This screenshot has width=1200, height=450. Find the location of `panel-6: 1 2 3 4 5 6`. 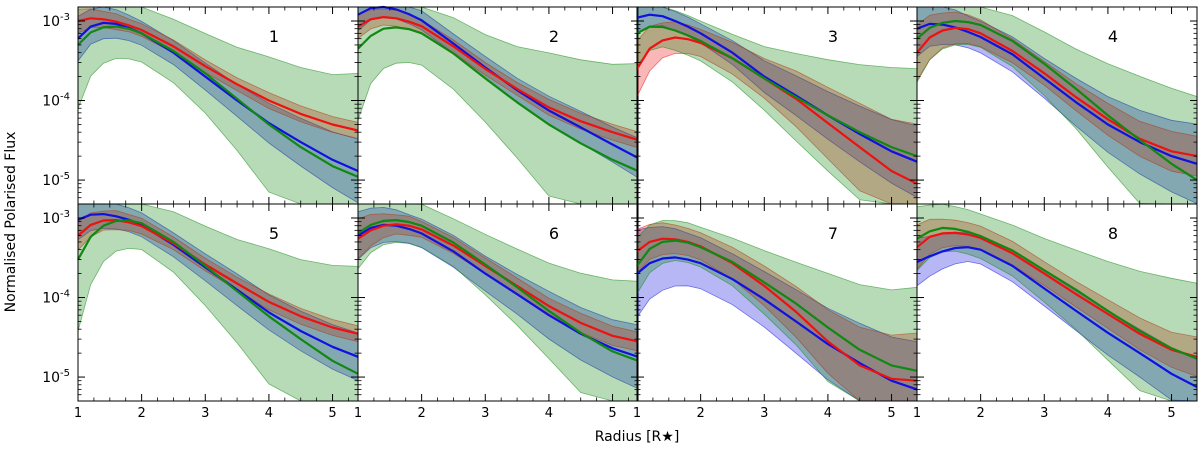

panel-6: 1 2 3 4 5 6 is located at coordinates (496, 312).